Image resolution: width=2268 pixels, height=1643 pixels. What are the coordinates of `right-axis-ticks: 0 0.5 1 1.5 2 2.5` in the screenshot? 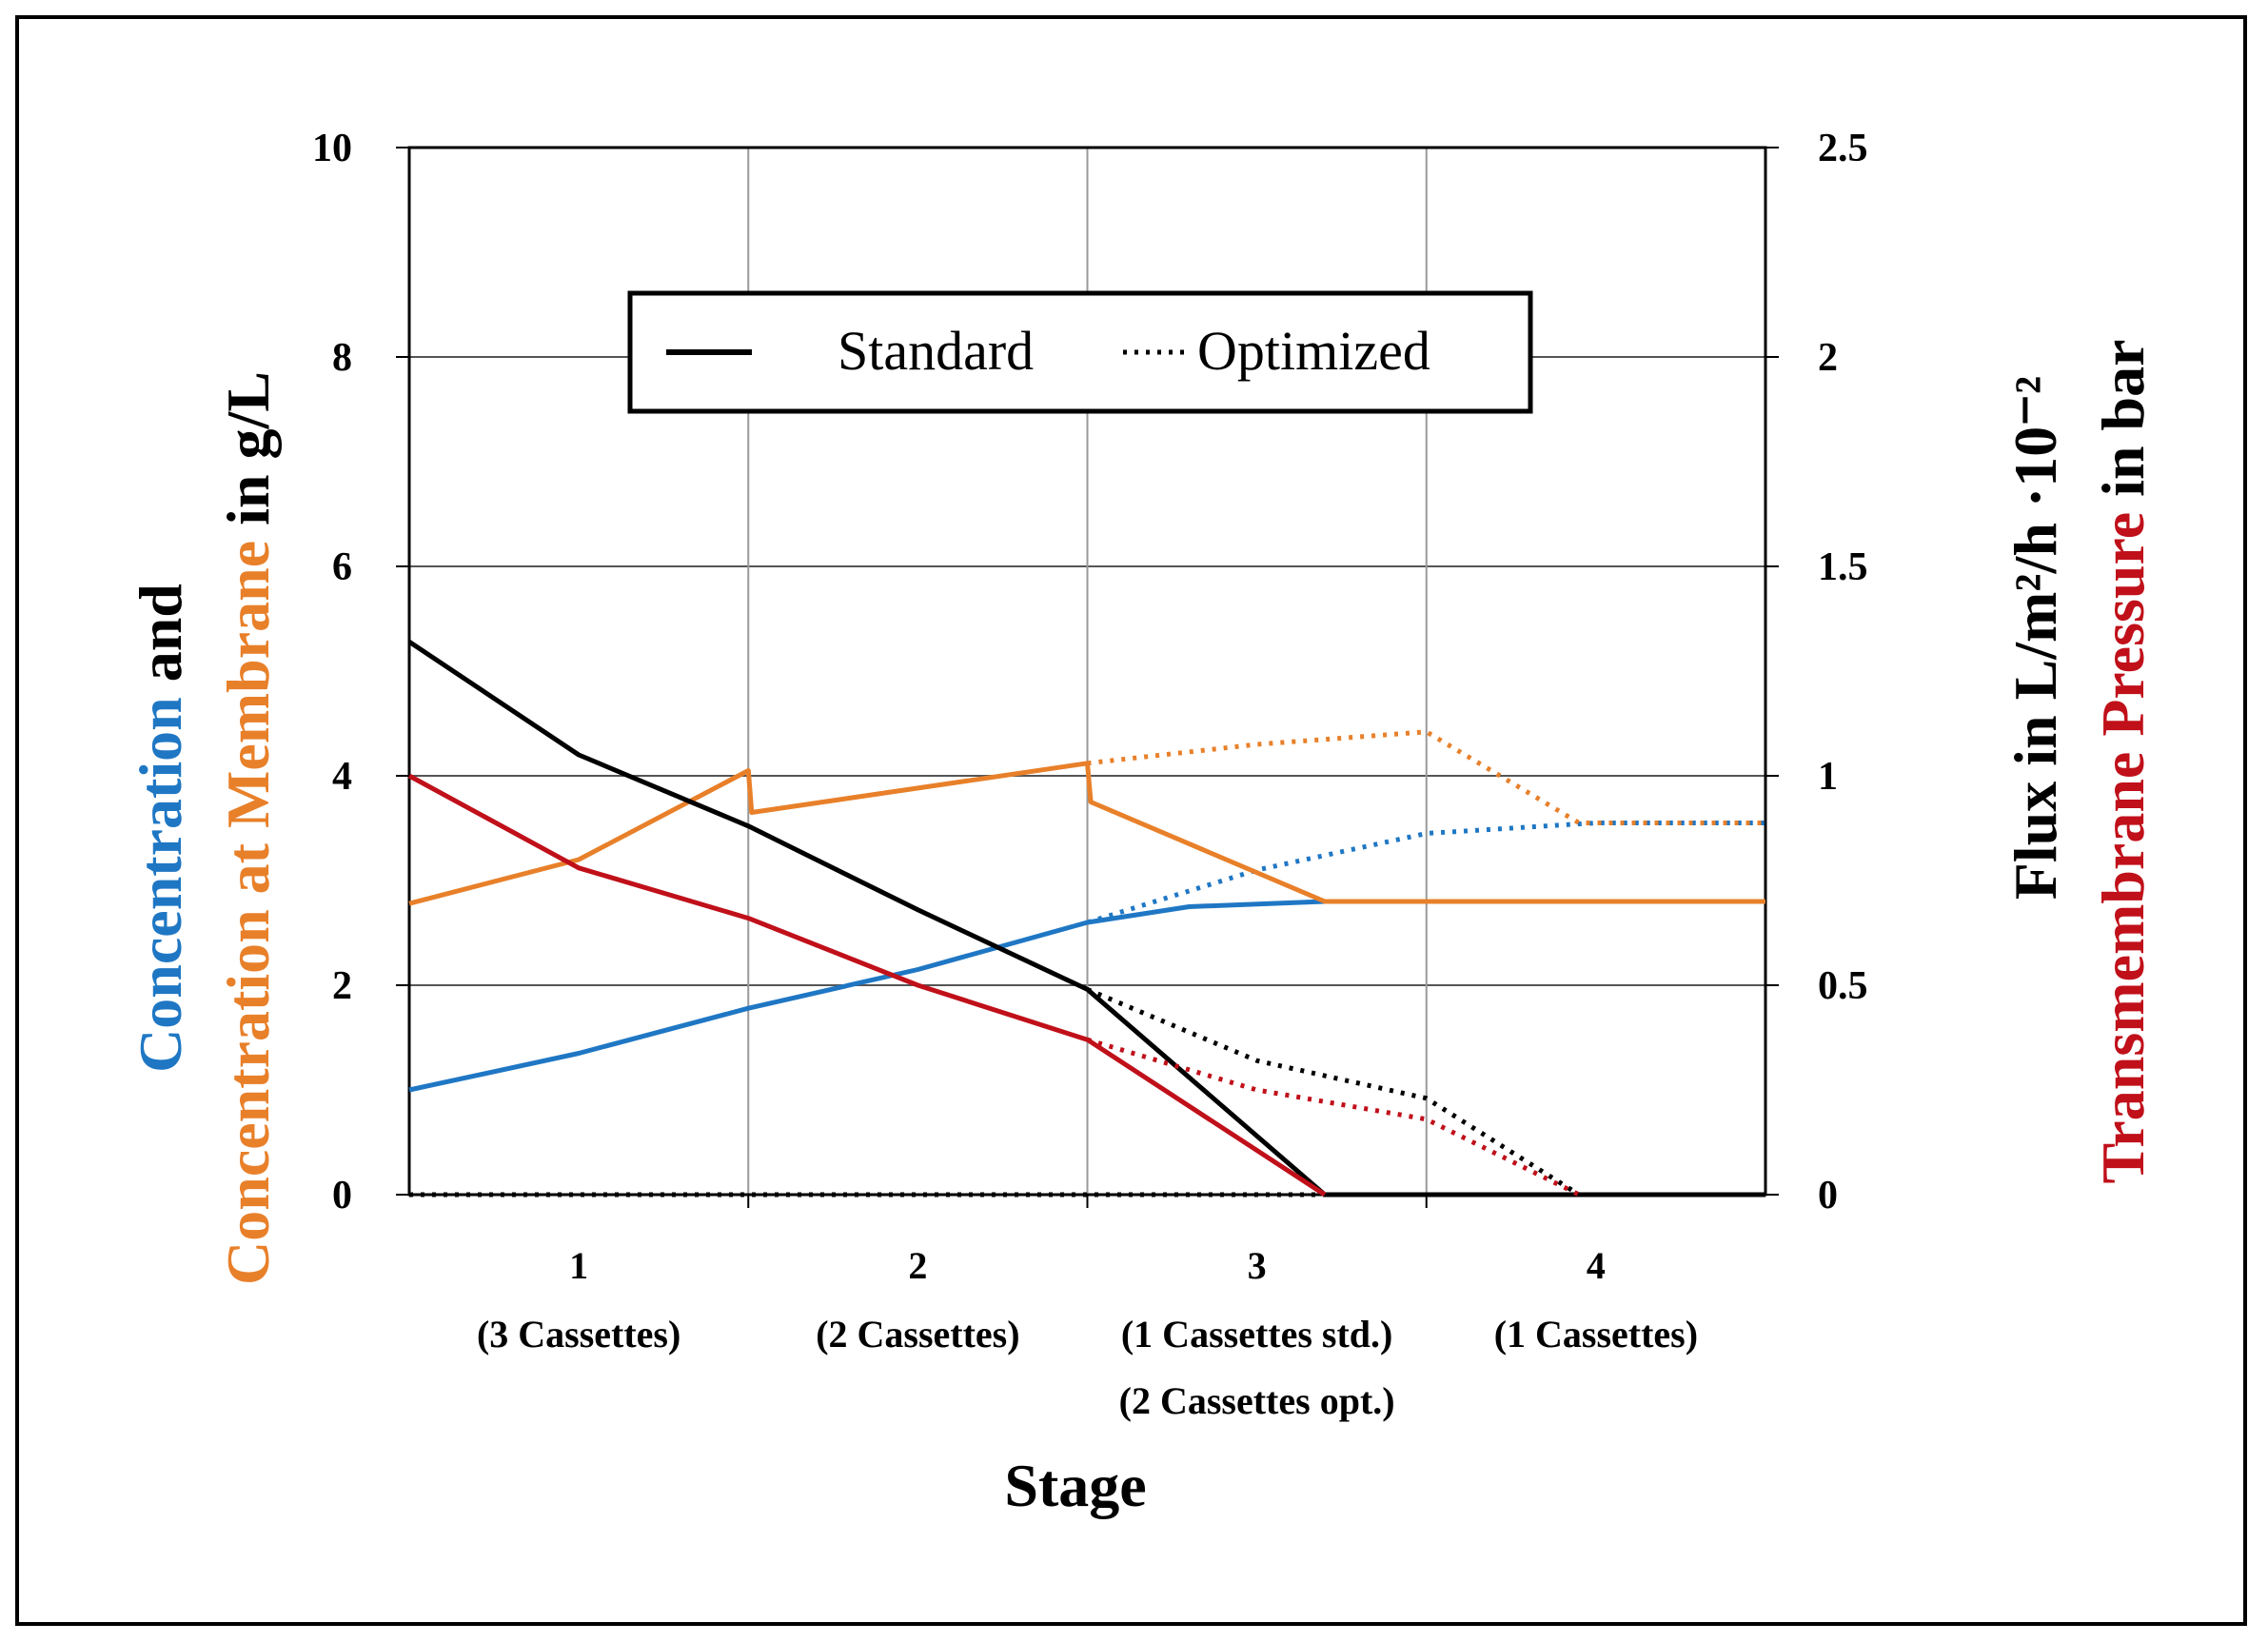 It's located at (1816, 672).